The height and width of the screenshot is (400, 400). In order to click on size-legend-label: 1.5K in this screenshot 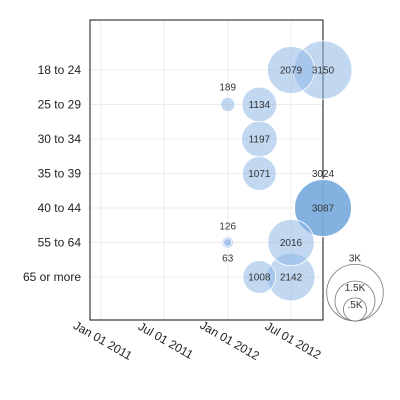, I will do `click(355, 288)`.